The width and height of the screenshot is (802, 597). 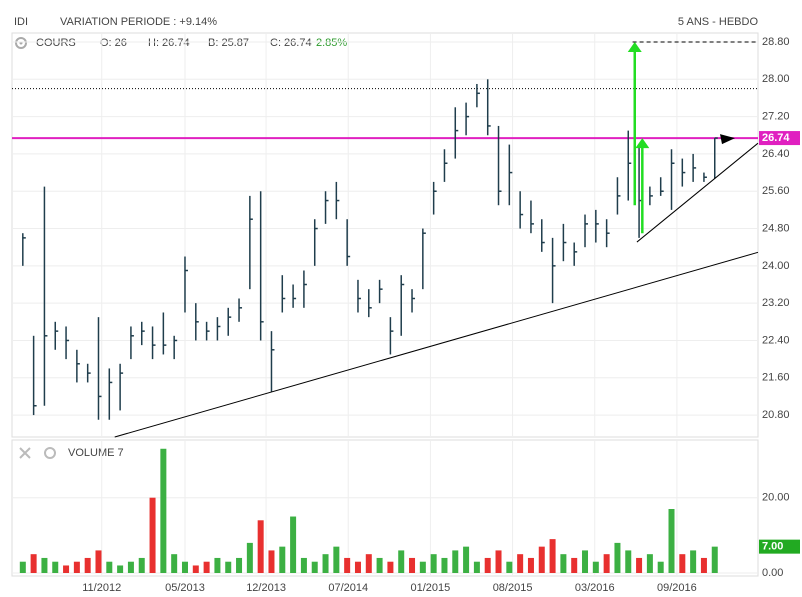 What do you see at coordinates (776, 138) in the screenshot?
I see `price-tag-label: 26.74` at bounding box center [776, 138].